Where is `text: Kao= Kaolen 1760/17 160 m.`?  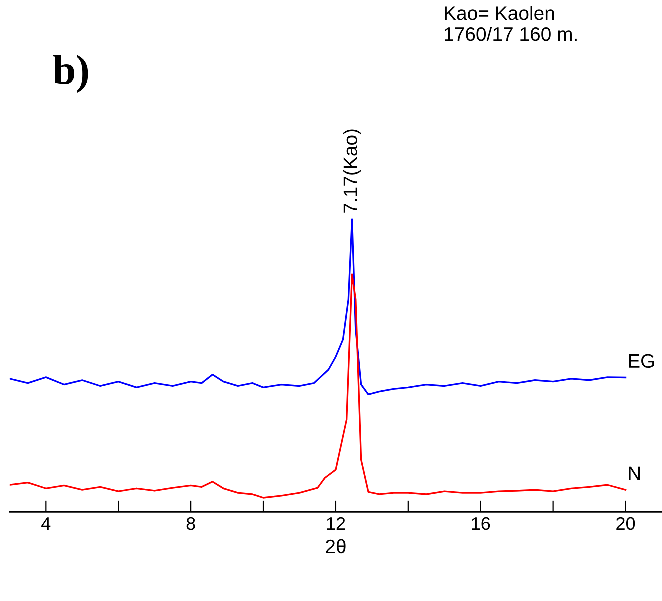 text: Kao= Kaolen 1760/17 160 m. is located at coordinates (511, 24).